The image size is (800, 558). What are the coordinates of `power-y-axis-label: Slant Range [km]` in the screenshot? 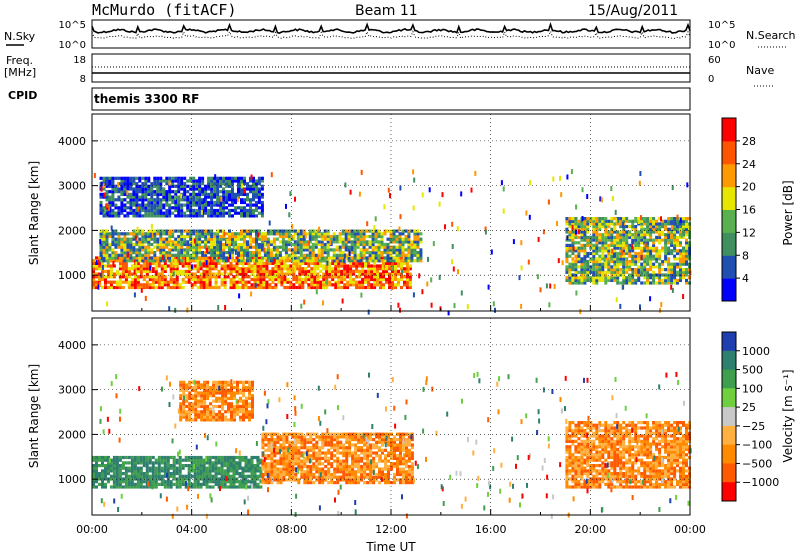 It's located at (34, 213).